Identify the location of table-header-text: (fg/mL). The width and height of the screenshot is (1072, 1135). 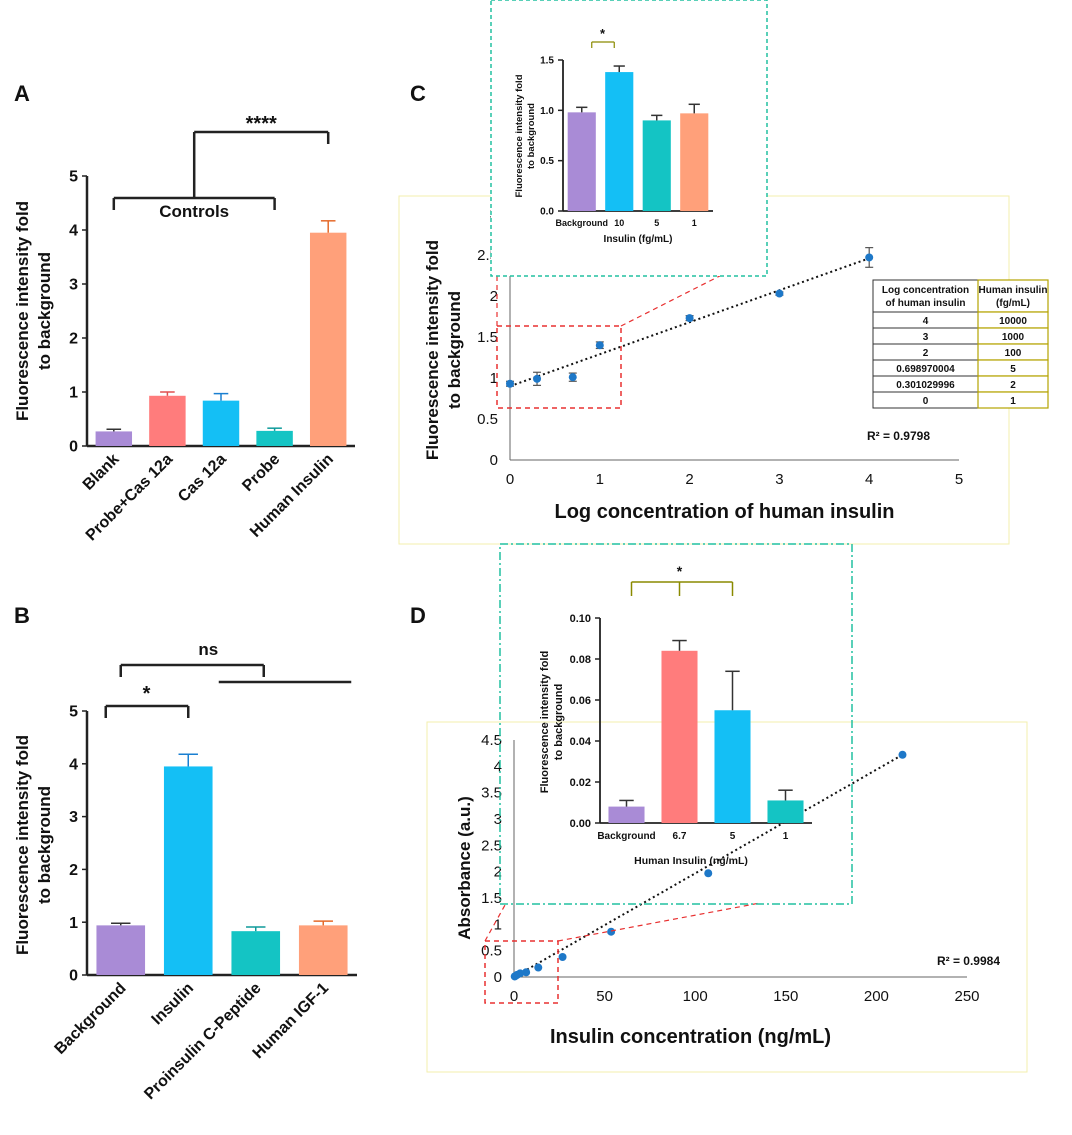
(1013, 303).